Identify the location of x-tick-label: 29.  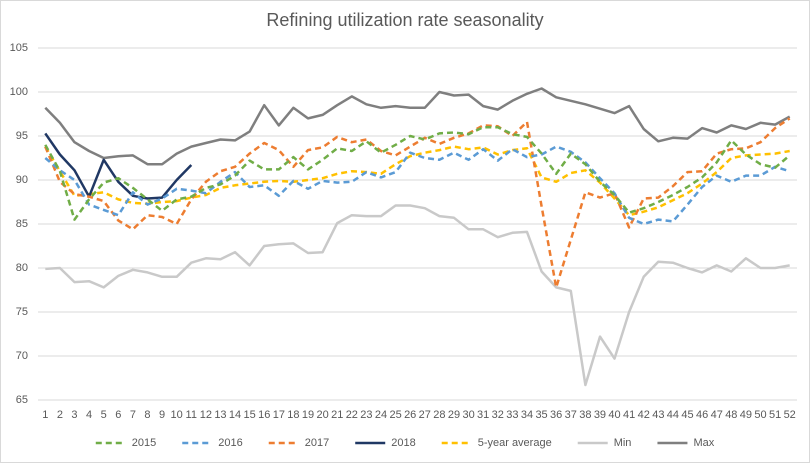
(454, 415).